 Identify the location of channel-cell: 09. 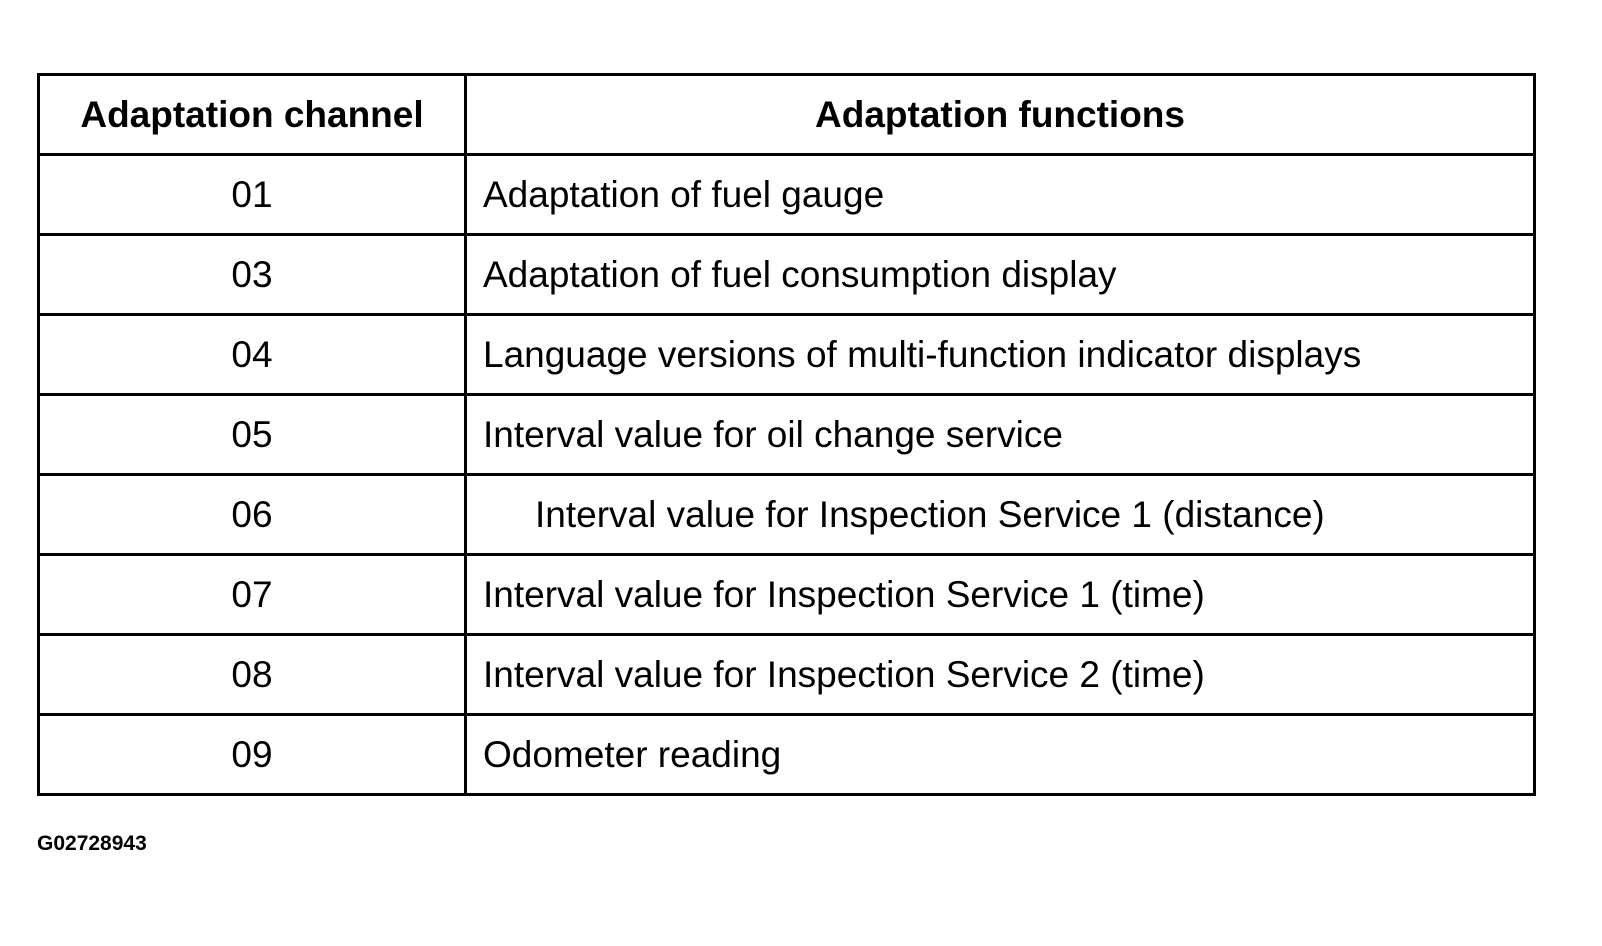
(252, 754).